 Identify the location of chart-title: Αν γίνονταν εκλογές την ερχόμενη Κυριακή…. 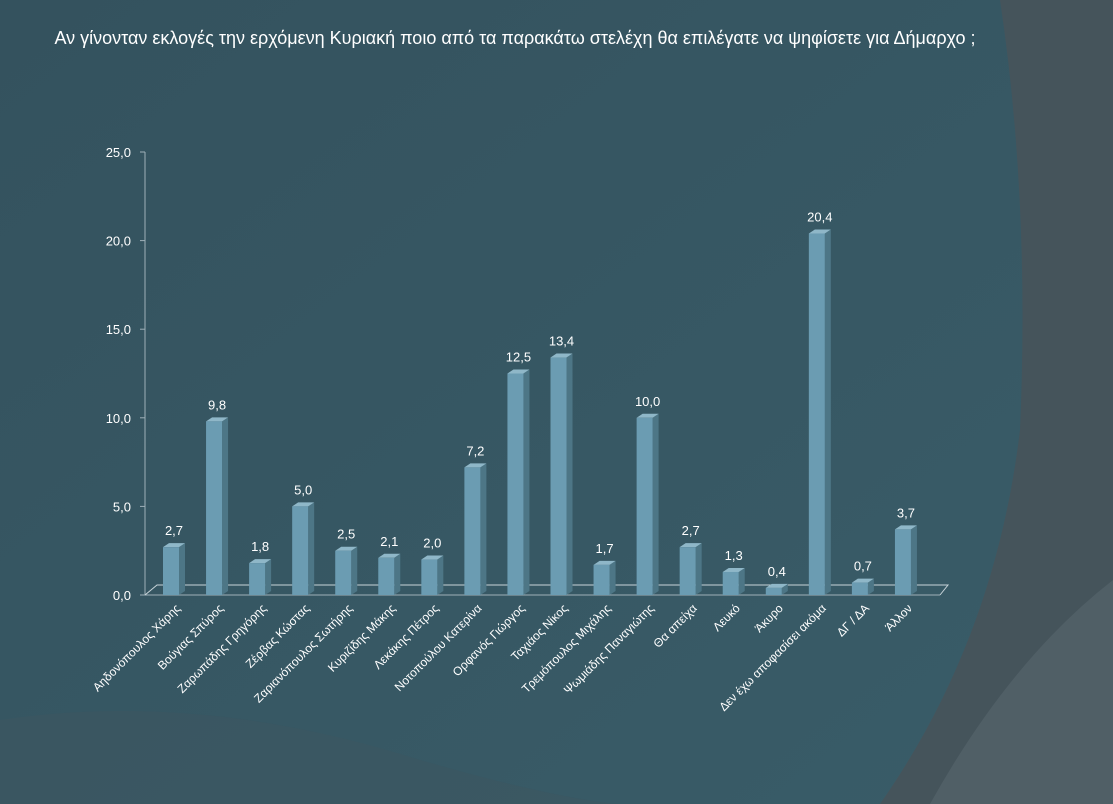
(515, 38).